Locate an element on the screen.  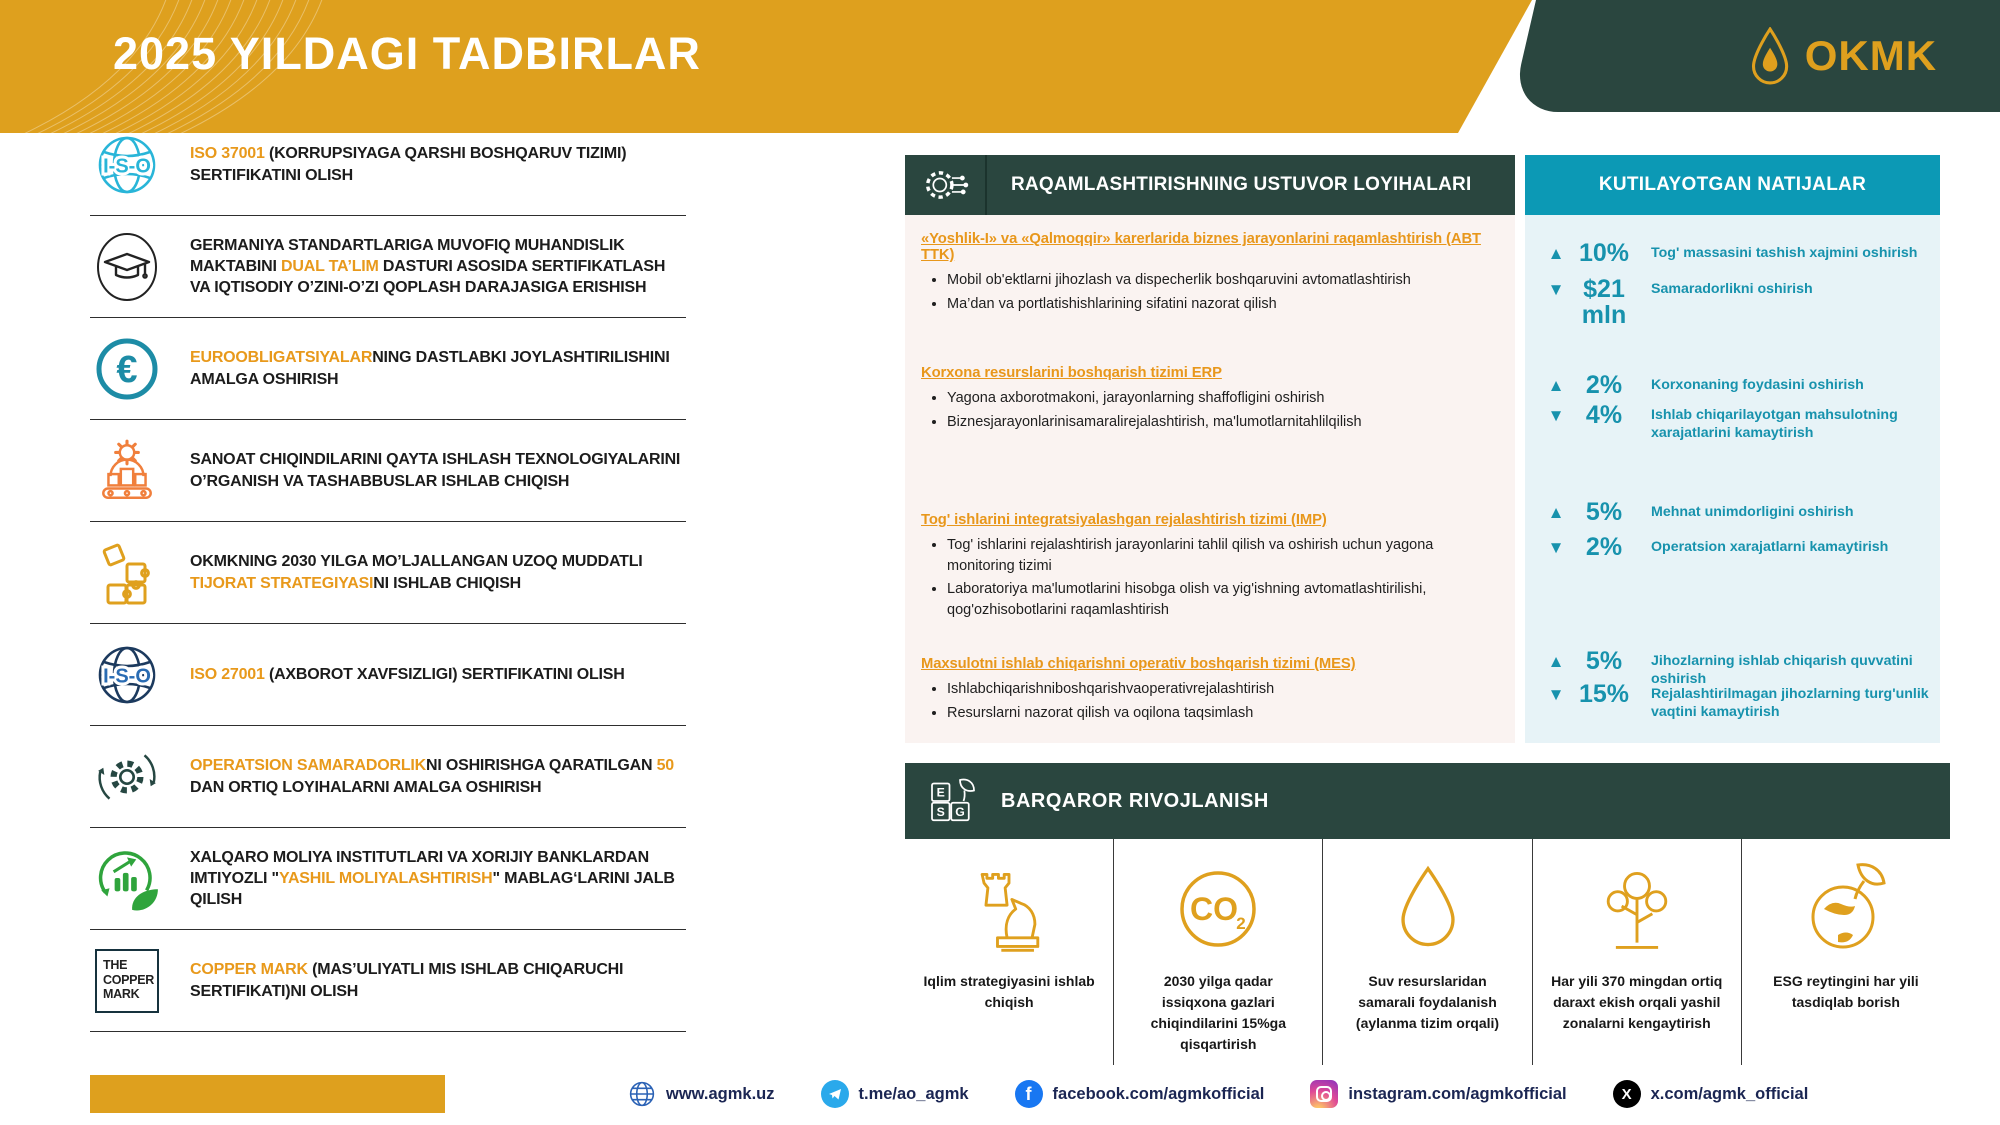
page-title: 2025 YILDAGI TADBIRLAR is located at coordinates (407, 53).